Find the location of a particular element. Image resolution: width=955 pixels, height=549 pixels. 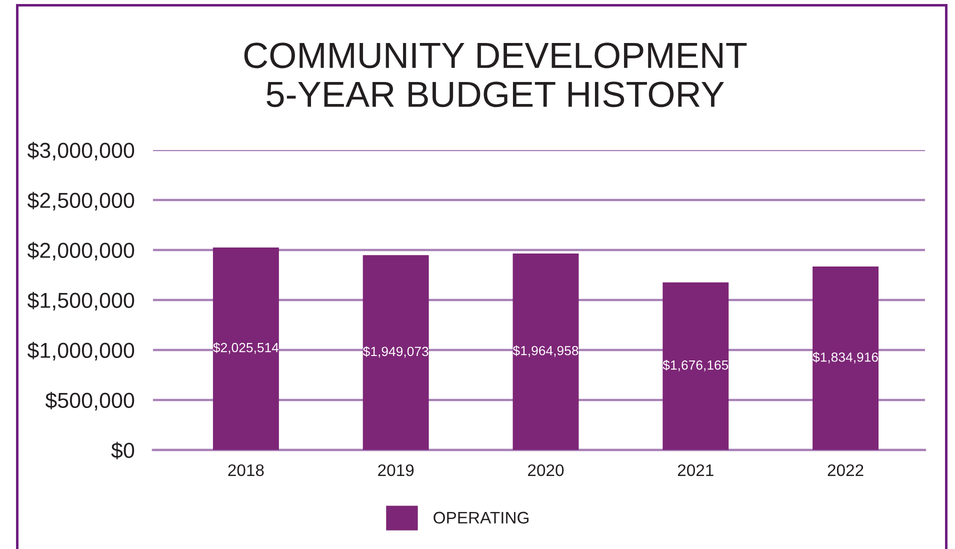

data-label: $1,964,958 is located at coordinates (545, 351).